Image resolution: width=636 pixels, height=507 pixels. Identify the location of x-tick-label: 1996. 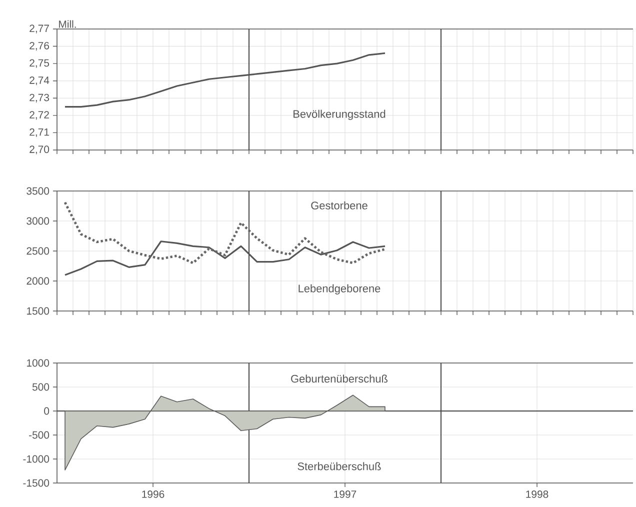
(153, 494).